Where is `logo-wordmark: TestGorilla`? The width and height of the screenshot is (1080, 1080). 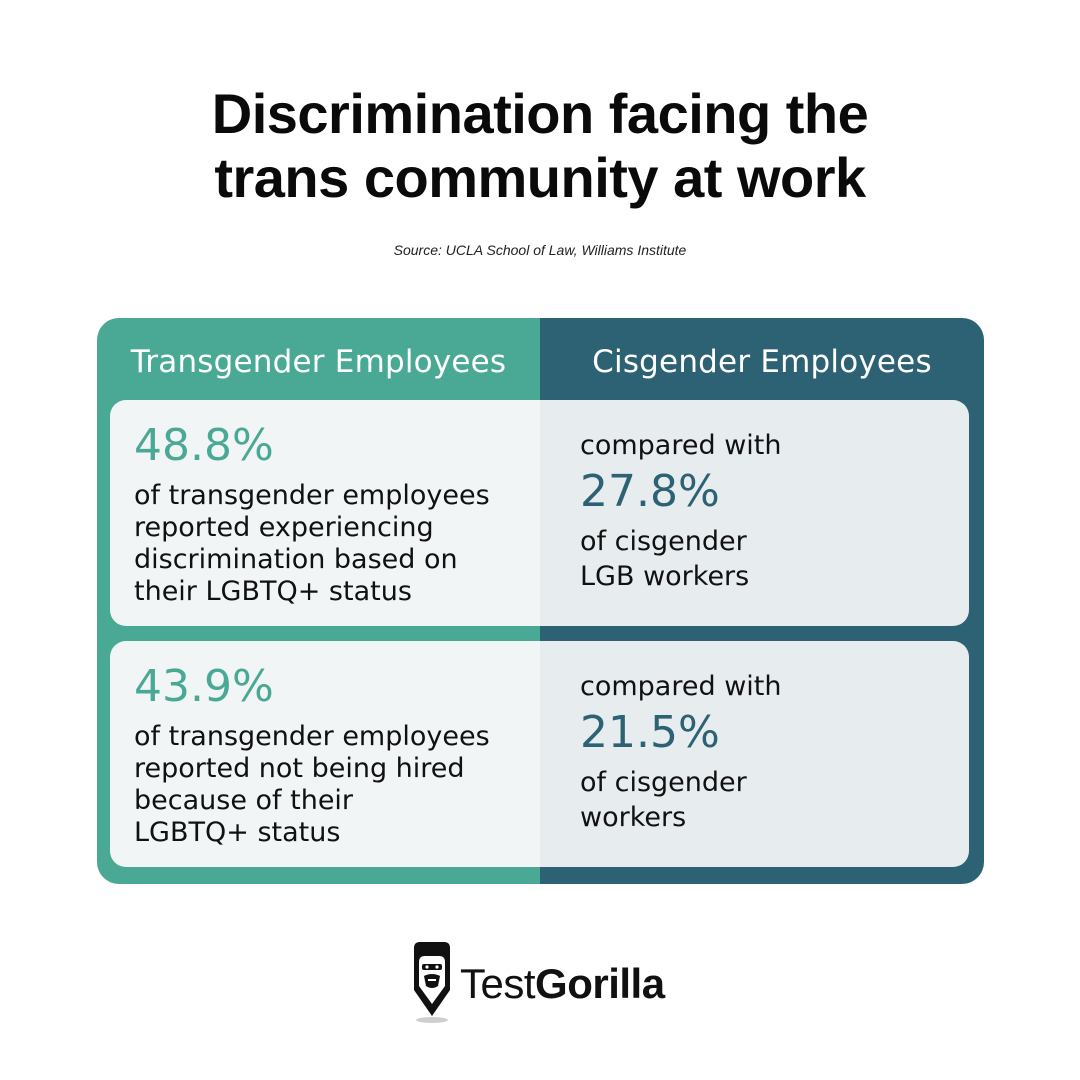 logo-wordmark: TestGorilla is located at coordinates (562, 983).